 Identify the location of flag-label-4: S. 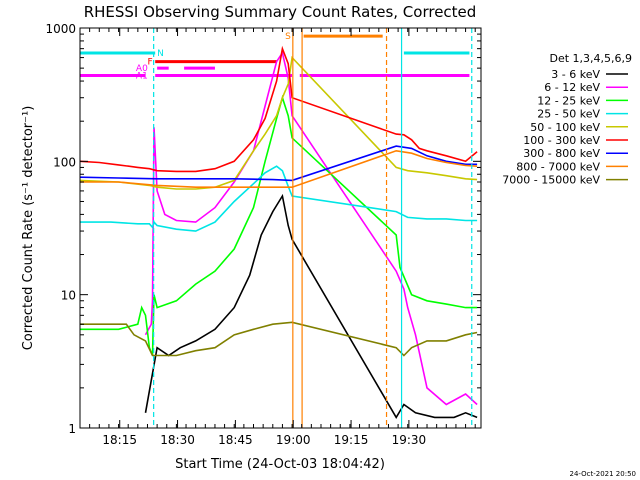
(288, 37).